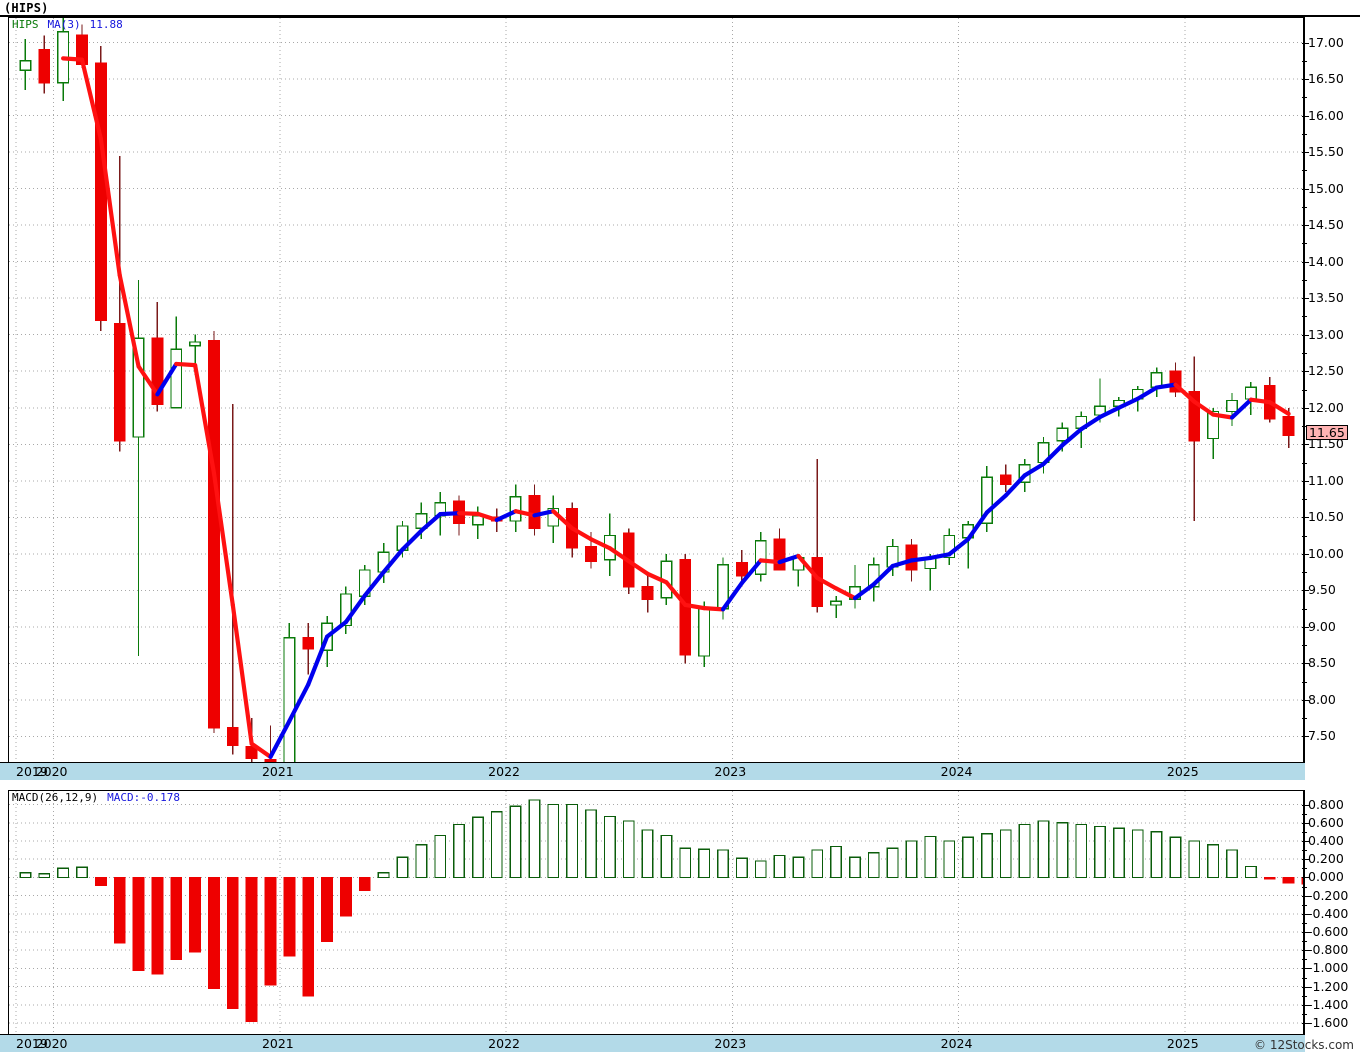 The height and width of the screenshot is (1056, 1360). What do you see at coordinates (1326, 261) in the screenshot?
I see `y-axis-tick-label: 14.00` at bounding box center [1326, 261].